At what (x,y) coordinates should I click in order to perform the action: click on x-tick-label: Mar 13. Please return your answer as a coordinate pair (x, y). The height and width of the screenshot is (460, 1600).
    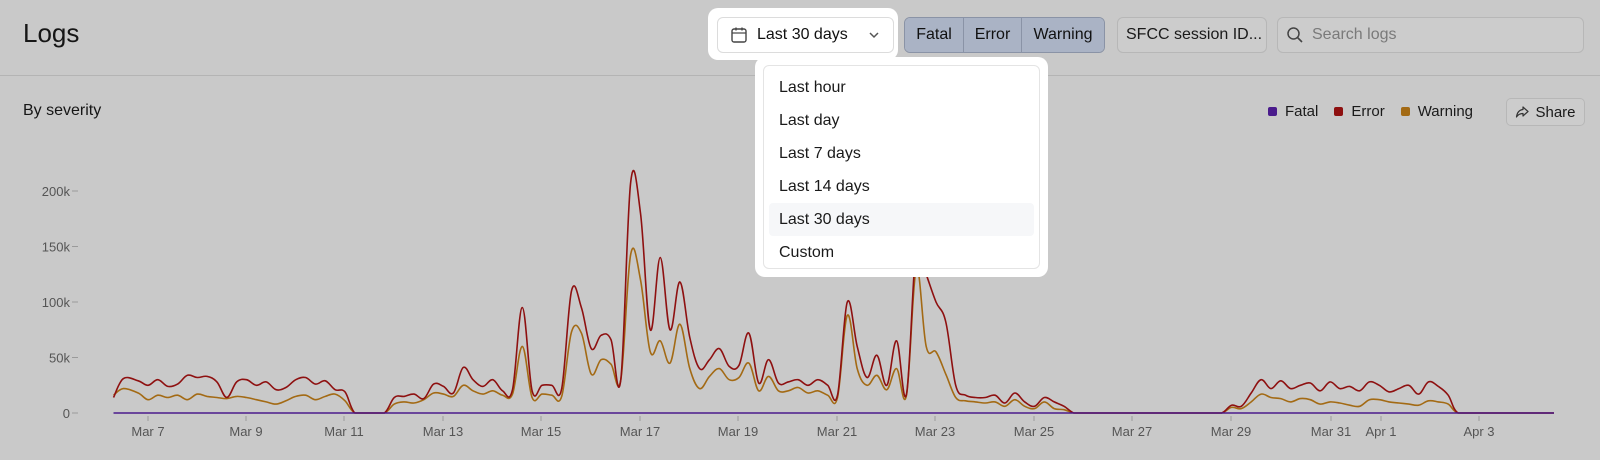
    Looking at the image, I should click on (443, 431).